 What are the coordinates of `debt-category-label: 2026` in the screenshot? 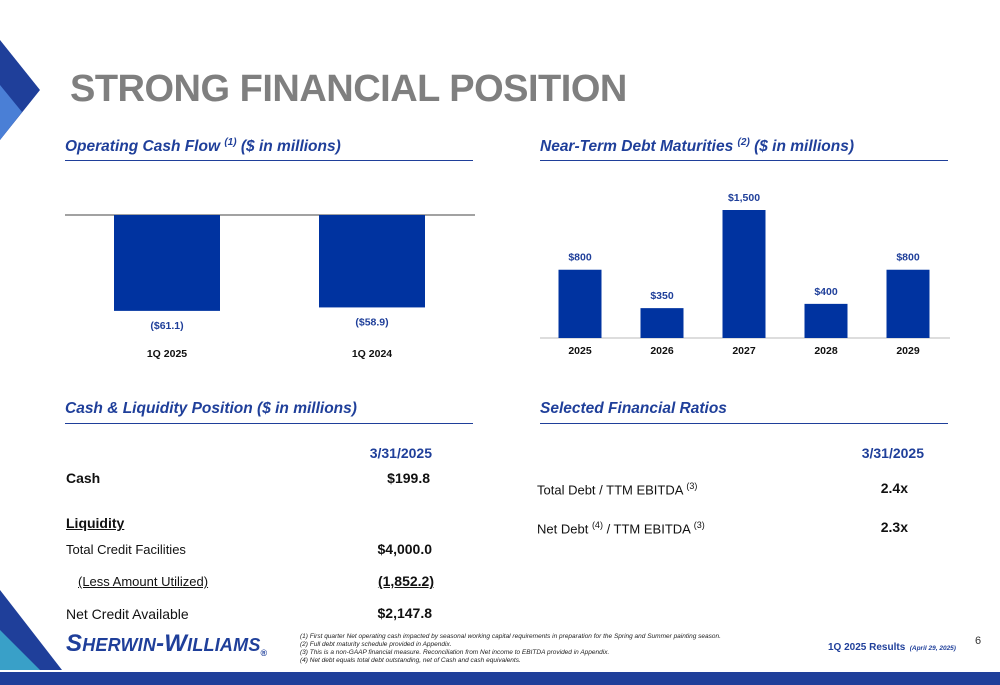 It's located at (662, 351).